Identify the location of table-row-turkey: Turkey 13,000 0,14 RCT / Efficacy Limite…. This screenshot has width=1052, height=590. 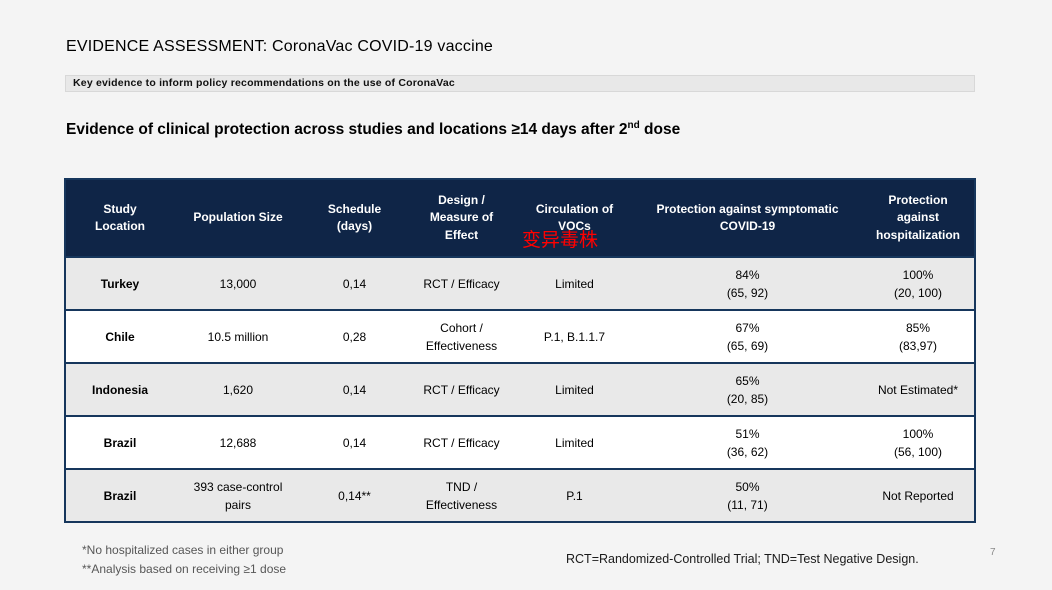
(520, 282).